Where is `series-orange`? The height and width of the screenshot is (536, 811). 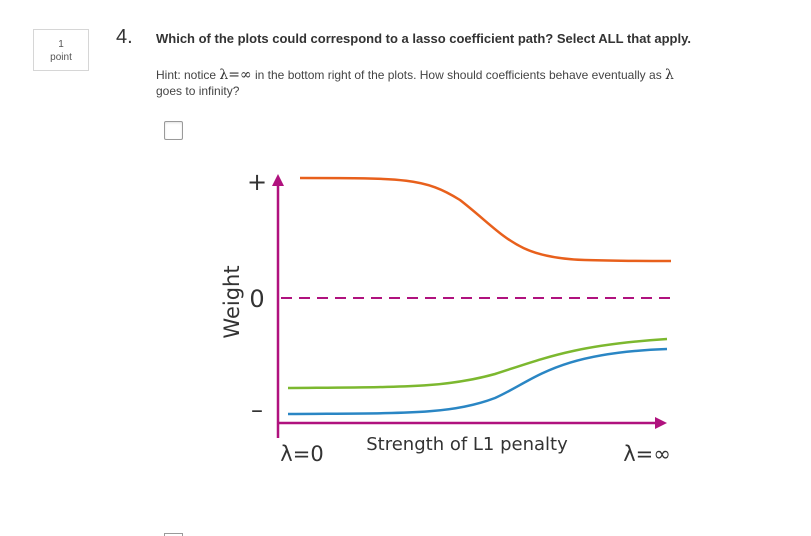 series-orange is located at coordinates (485, 219).